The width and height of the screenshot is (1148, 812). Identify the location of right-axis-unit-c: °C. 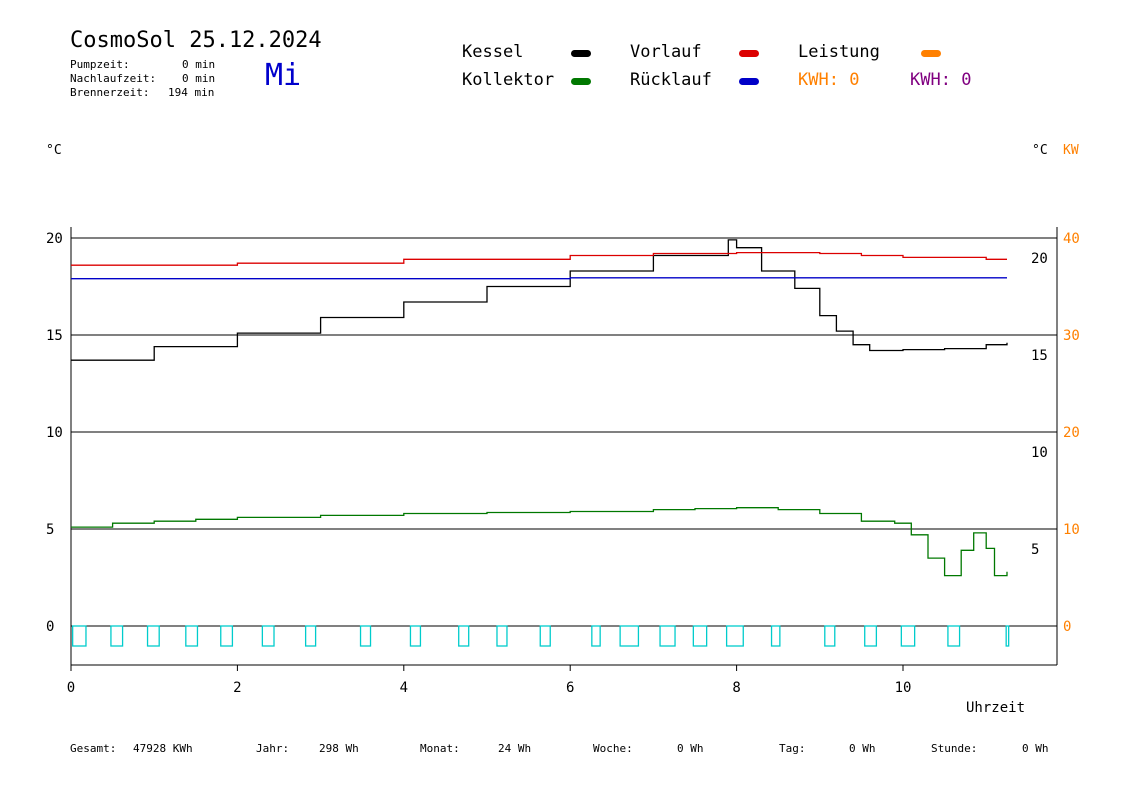
(1040, 150).